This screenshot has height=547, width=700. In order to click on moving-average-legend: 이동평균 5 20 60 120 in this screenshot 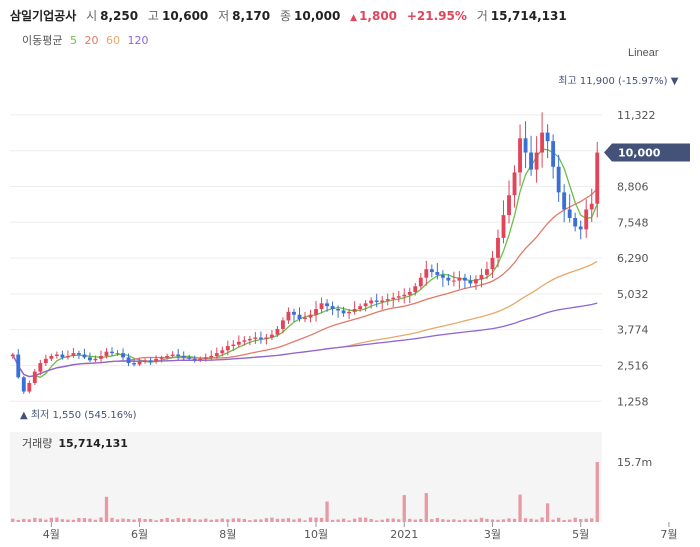, I will do `click(87, 41)`.